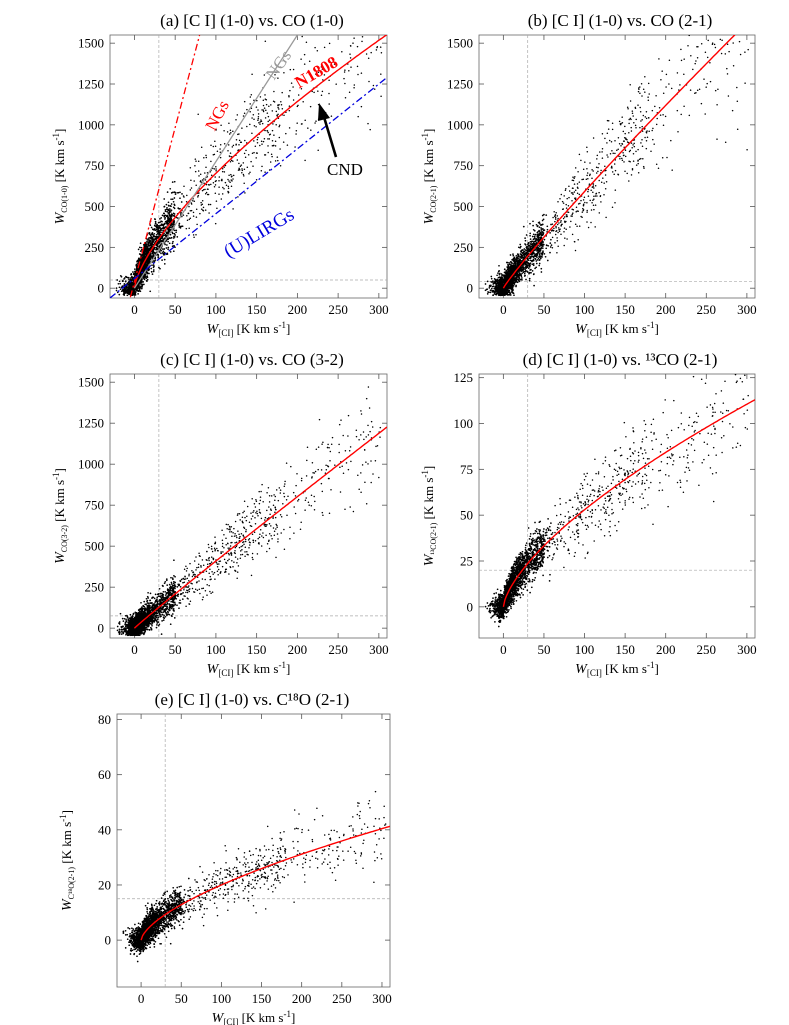  Describe the element at coordinates (617, 153) in the screenshot. I see `scatter-points` at that location.